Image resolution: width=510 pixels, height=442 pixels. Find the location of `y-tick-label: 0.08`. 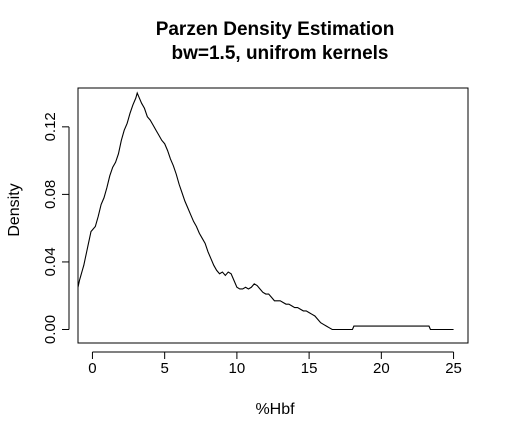

y-tick-label: 0.08 is located at coordinates (50, 194).